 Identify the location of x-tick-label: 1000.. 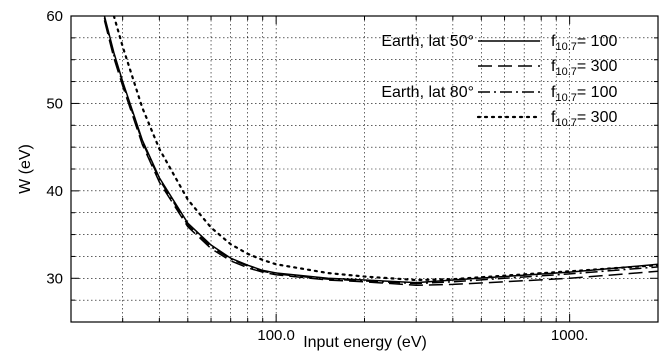
(570, 335).